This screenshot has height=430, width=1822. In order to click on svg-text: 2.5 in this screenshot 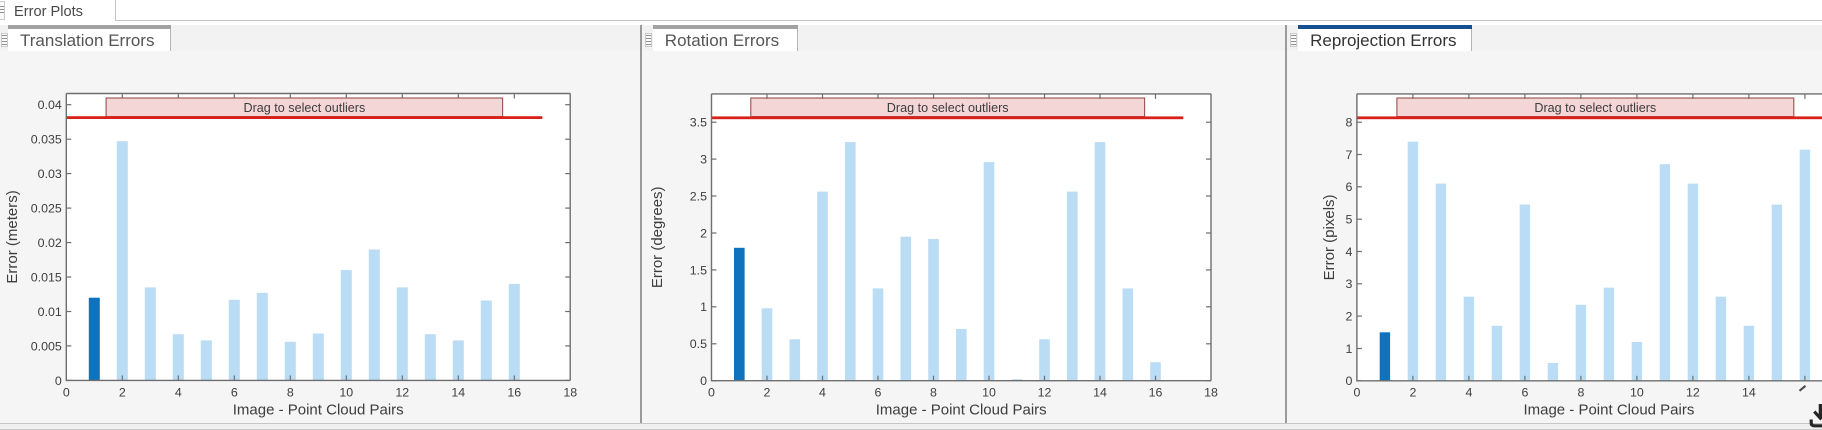, I will do `click(698, 196)`.